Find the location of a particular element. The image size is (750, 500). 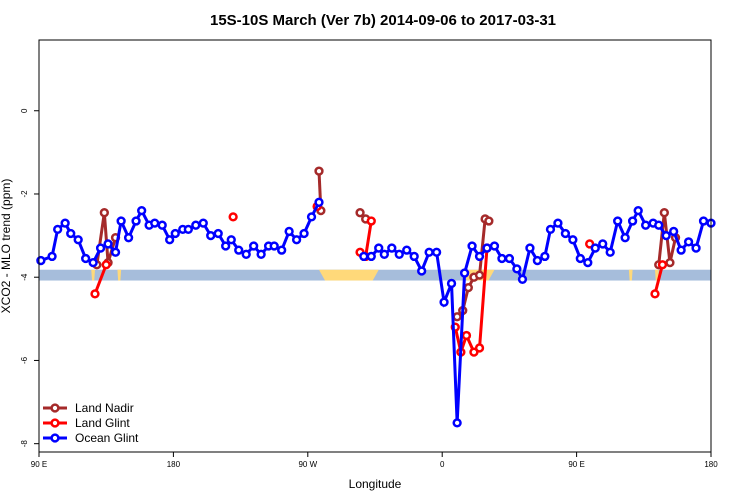

y-tick-label-0: 0 is located at coordinates (24, 110).